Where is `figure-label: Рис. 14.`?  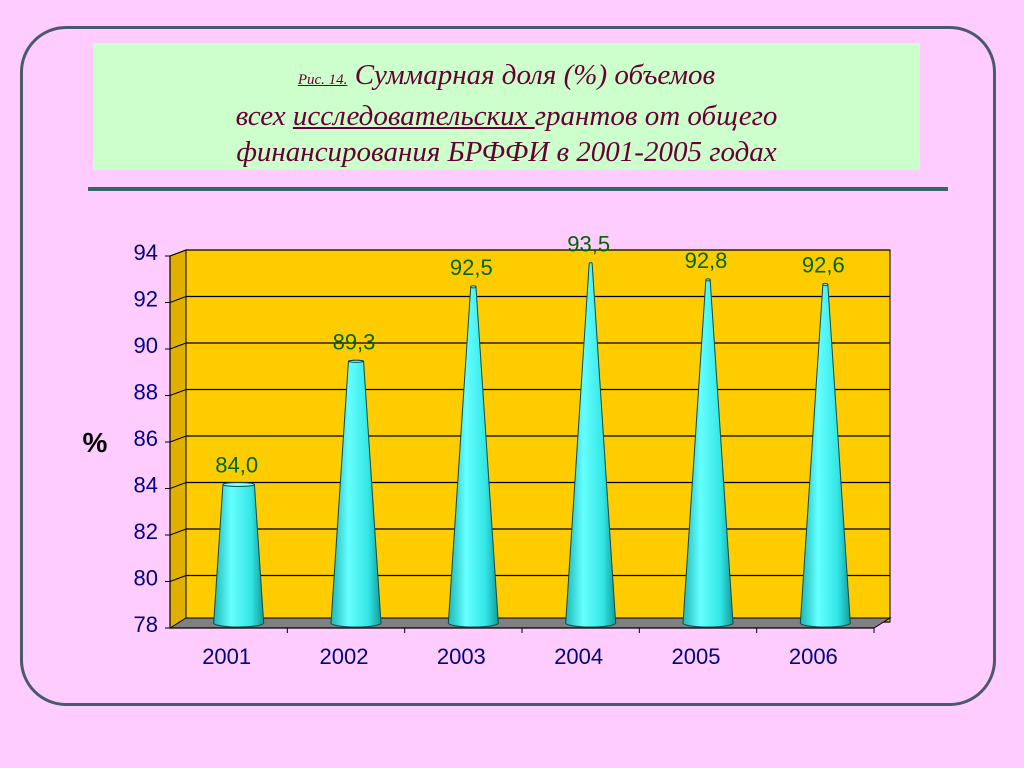 figure-label: Рис. 14. is located at coordinates (322, 80).